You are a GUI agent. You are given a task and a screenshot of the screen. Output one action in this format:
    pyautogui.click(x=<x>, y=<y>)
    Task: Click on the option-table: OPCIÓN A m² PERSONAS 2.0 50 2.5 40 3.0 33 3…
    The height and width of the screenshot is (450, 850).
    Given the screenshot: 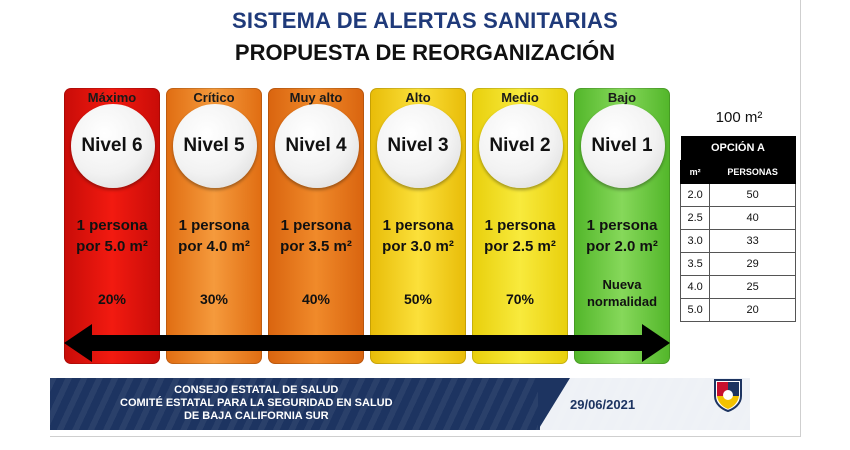 What is the action you would take?
    pyautogui.click(x=737, y=229)
    